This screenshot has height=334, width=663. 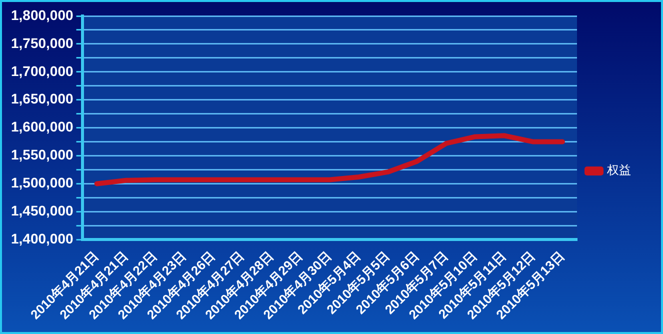 I want to click on y-tick-label: 1,500,000, so click(x=42, y=182).